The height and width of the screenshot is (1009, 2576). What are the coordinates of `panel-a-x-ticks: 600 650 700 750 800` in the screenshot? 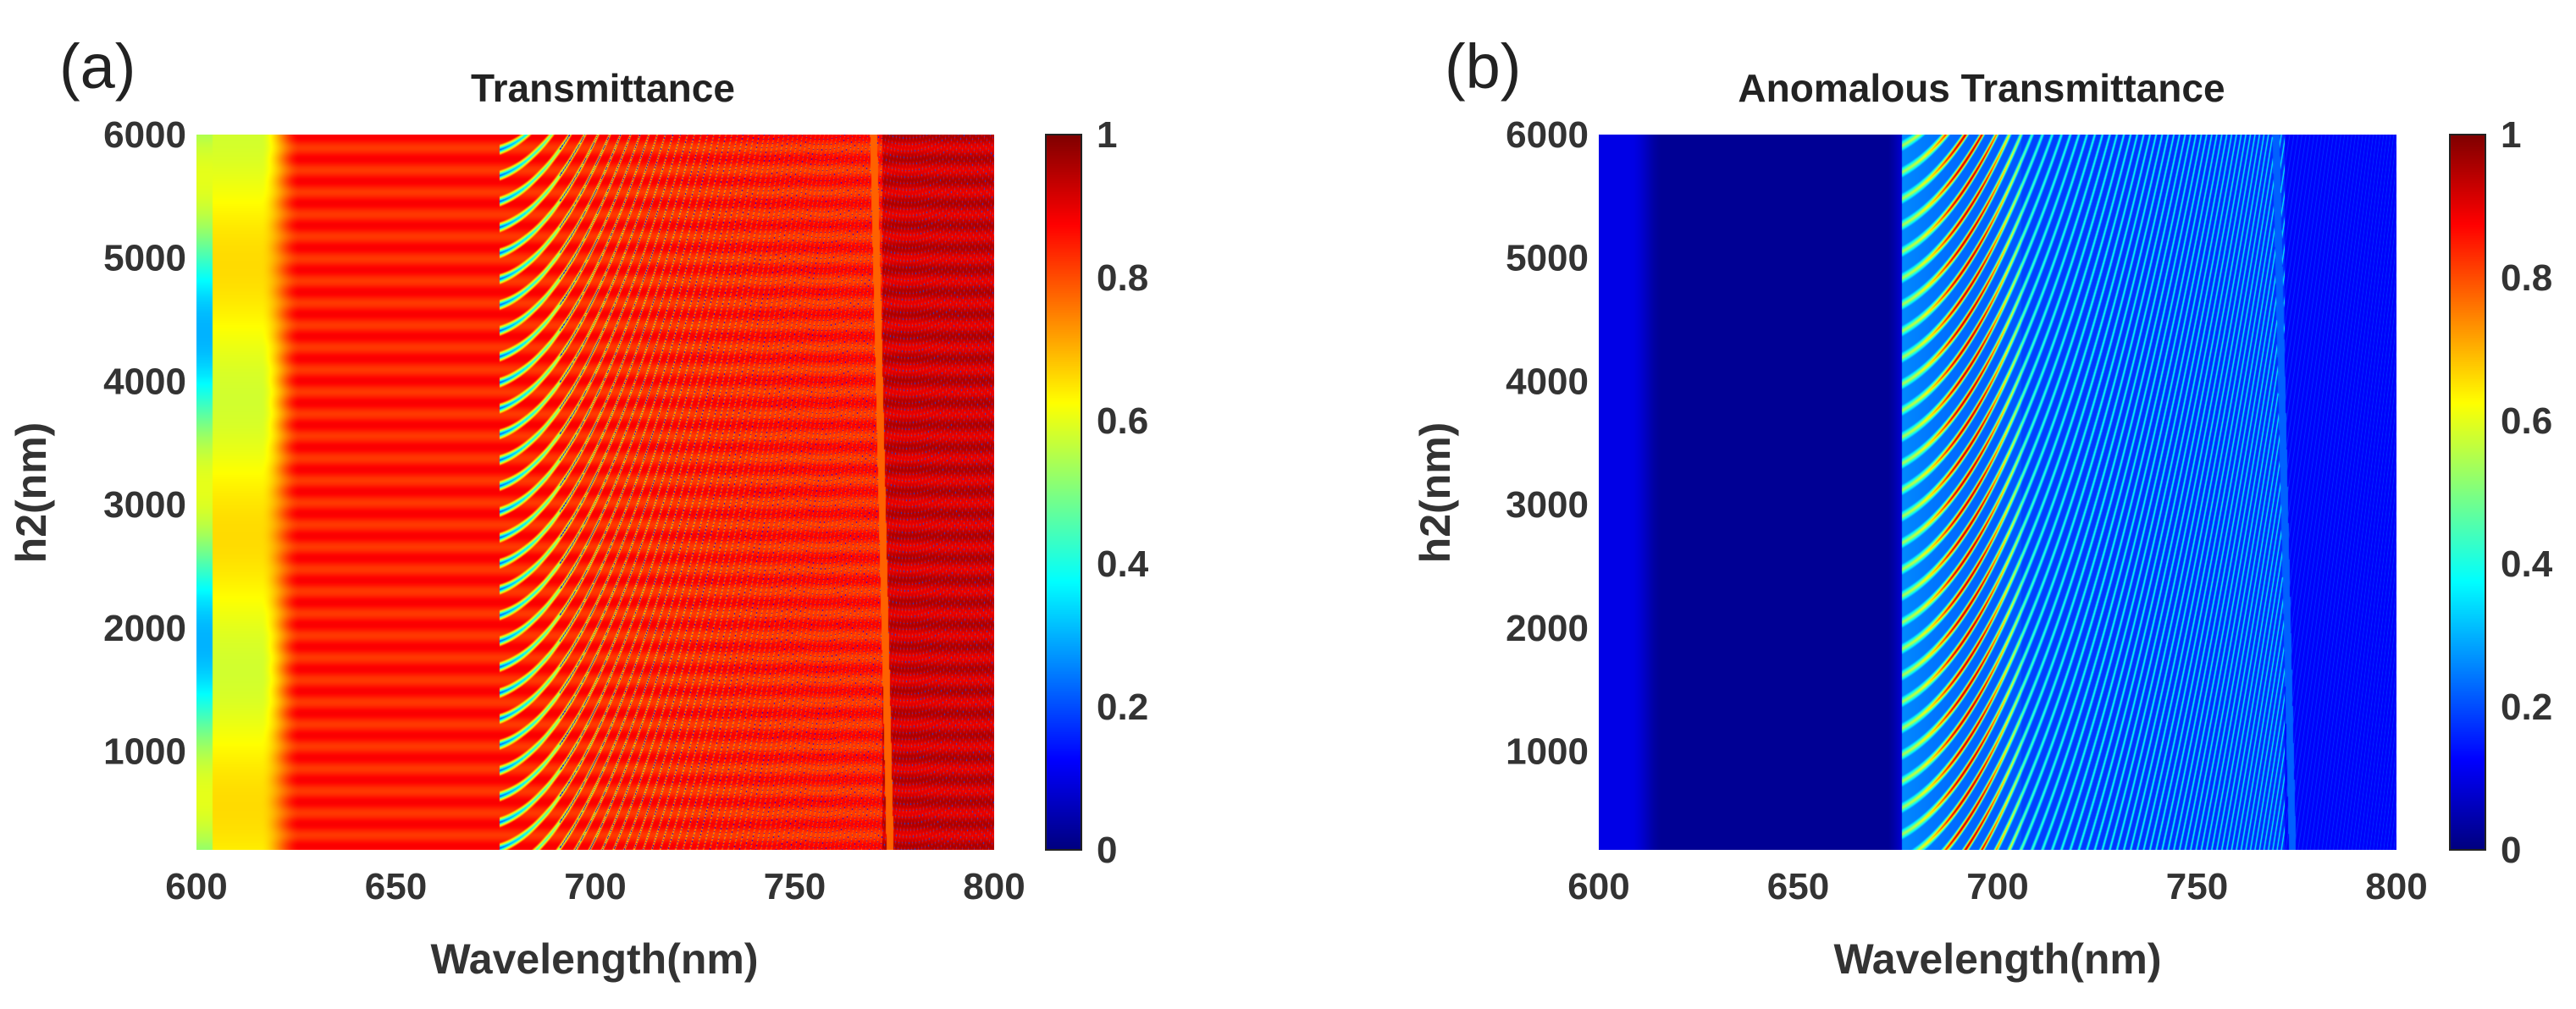 It's located at (595, 886).